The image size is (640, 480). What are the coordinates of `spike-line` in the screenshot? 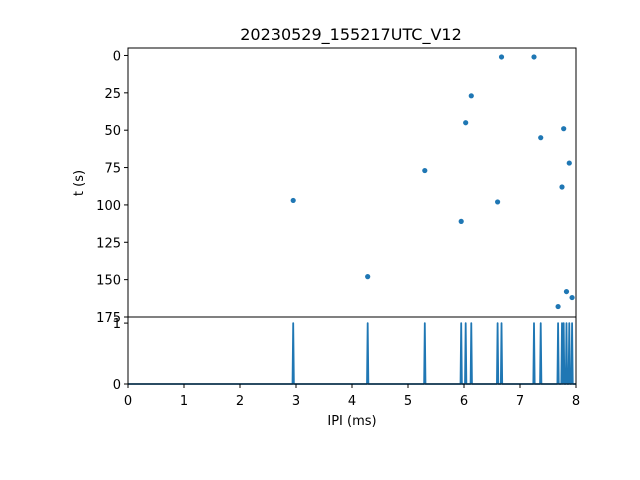 It's located at (352, 353).